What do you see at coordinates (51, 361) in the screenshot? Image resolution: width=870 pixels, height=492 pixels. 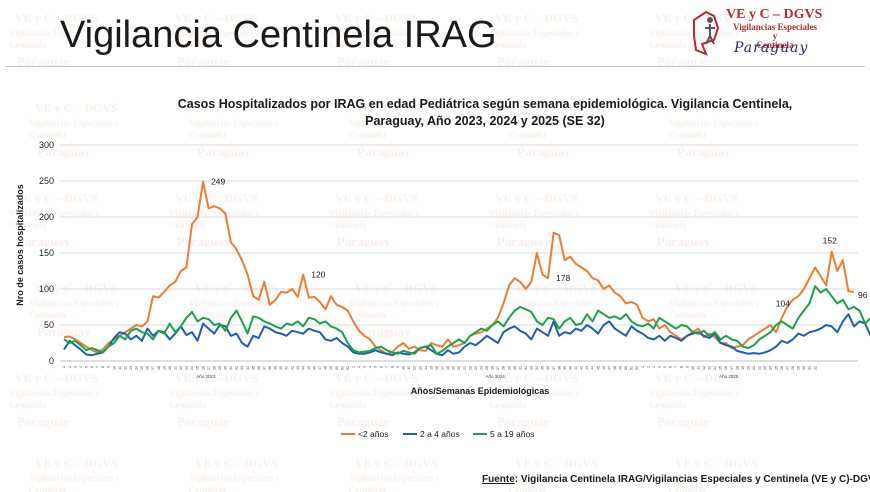 I see `y-tick-label: 0` at bounding box center [51, 361].